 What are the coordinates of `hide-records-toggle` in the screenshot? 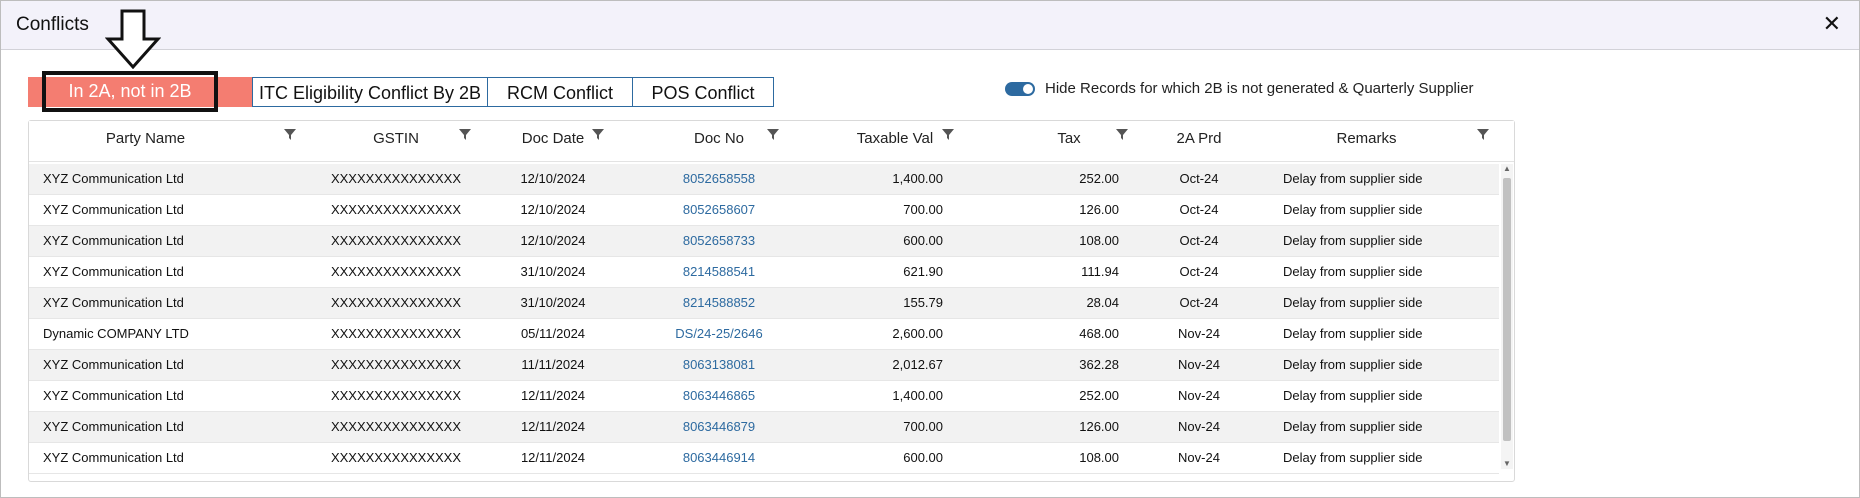 It's located at (1020, 89).